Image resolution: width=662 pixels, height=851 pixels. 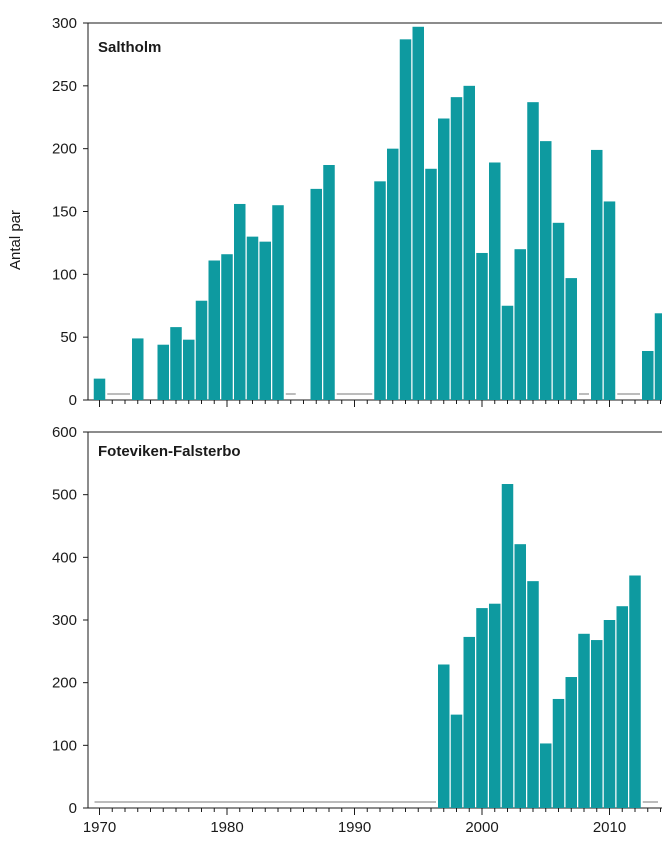 I want to click on bar-saltholm-2014, so click(x=658, y=356).